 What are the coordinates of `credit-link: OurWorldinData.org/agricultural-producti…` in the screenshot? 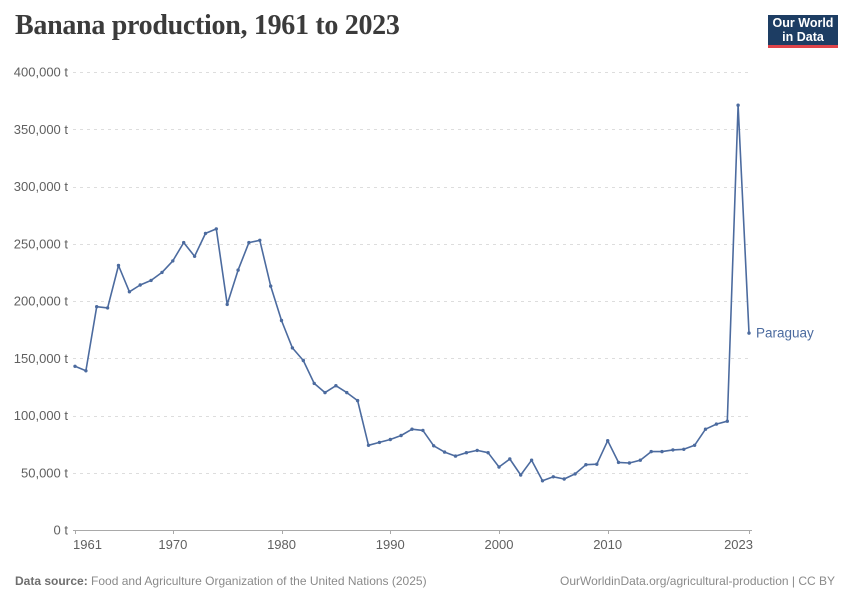 It's located at (697, 581).